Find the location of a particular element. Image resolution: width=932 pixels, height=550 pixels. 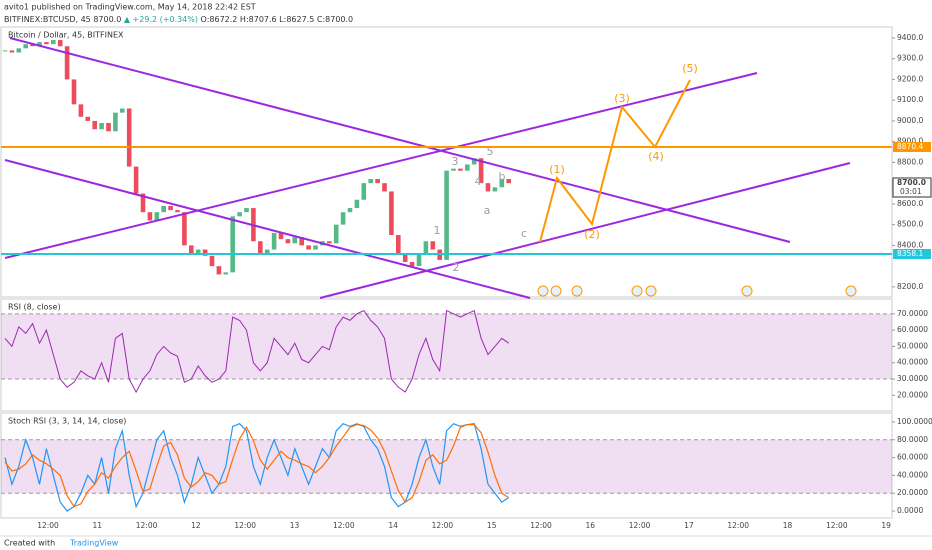

wave-label: b is located at coordinates (502, 176).